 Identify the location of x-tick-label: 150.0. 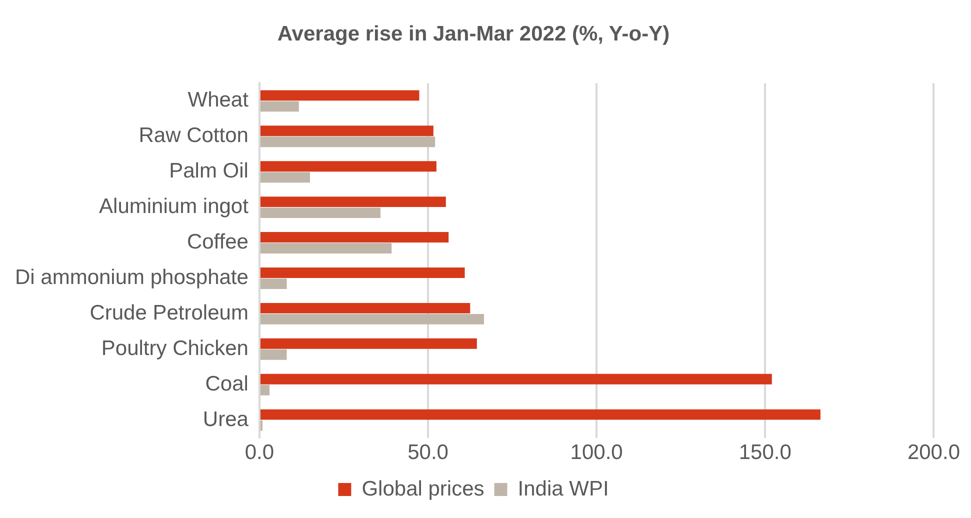
(765, 452).